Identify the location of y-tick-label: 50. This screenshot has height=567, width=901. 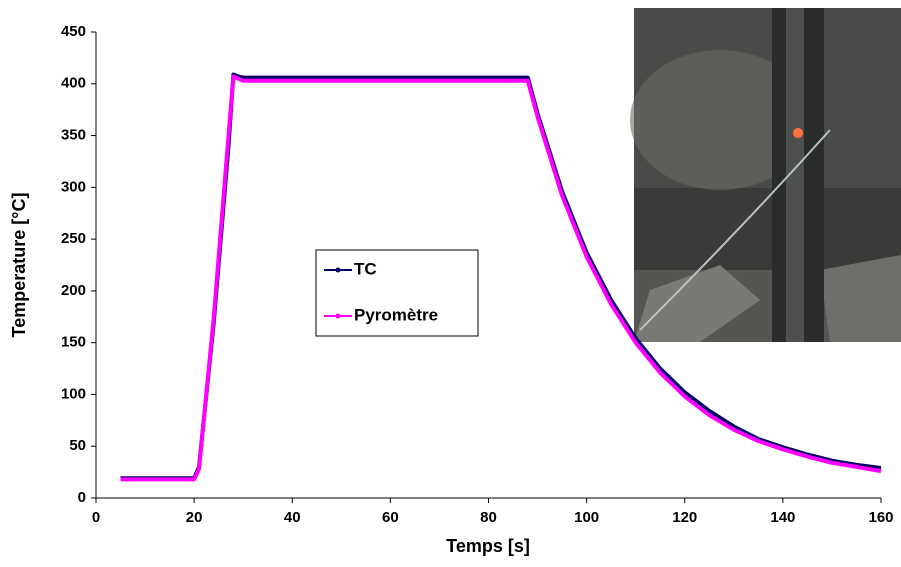
(77, 445).